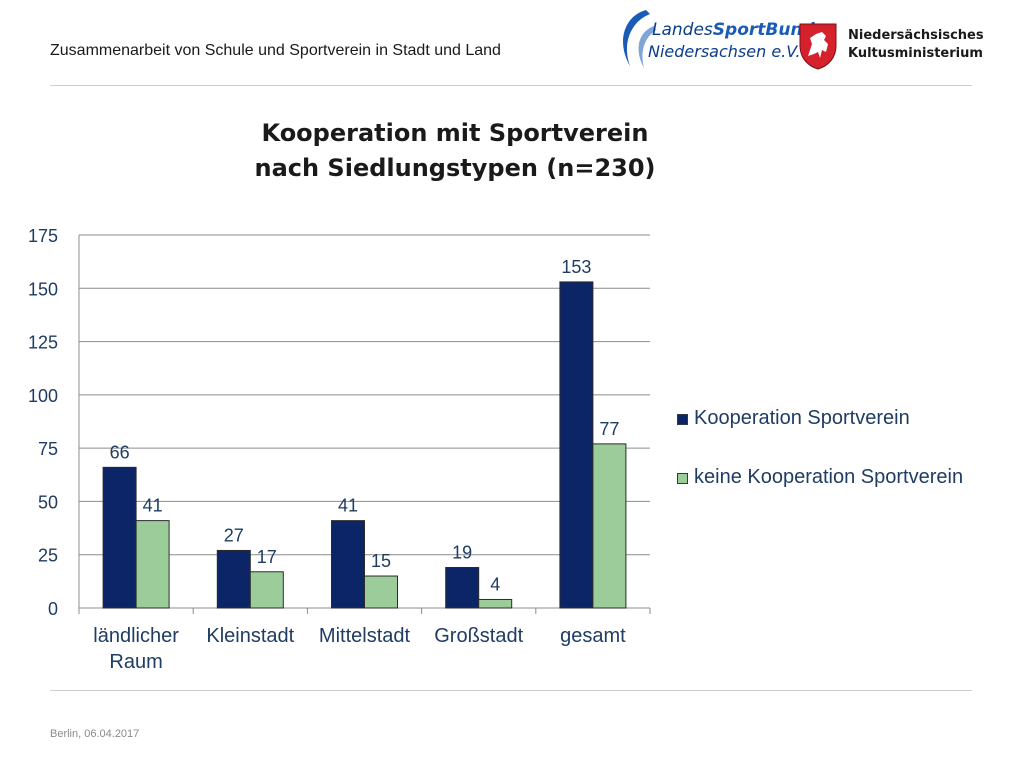  I want to click on y-tick-label-50: 50, so click(48, 502).